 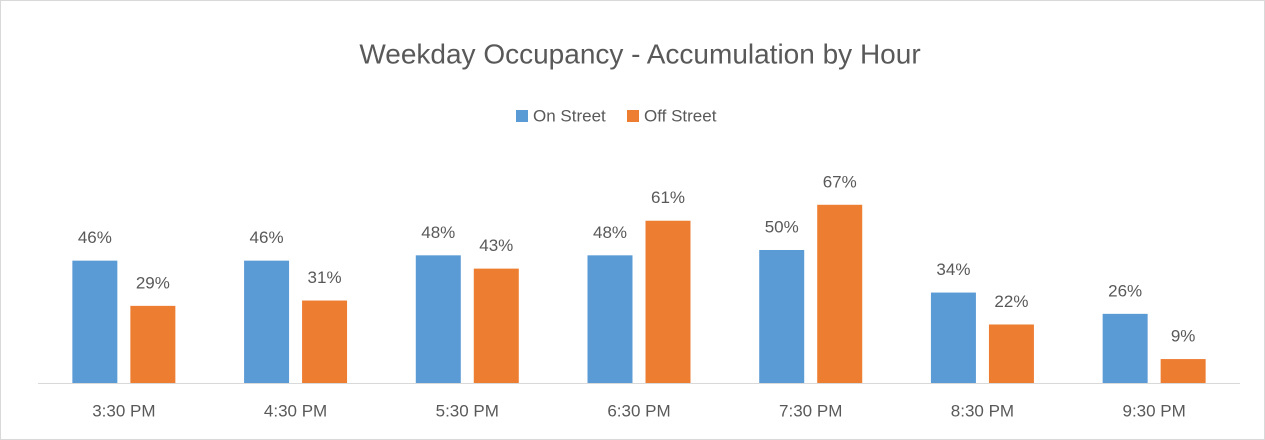 I want to click on x-tick-label: 9:30 PM, so click(x=1153, y=410).